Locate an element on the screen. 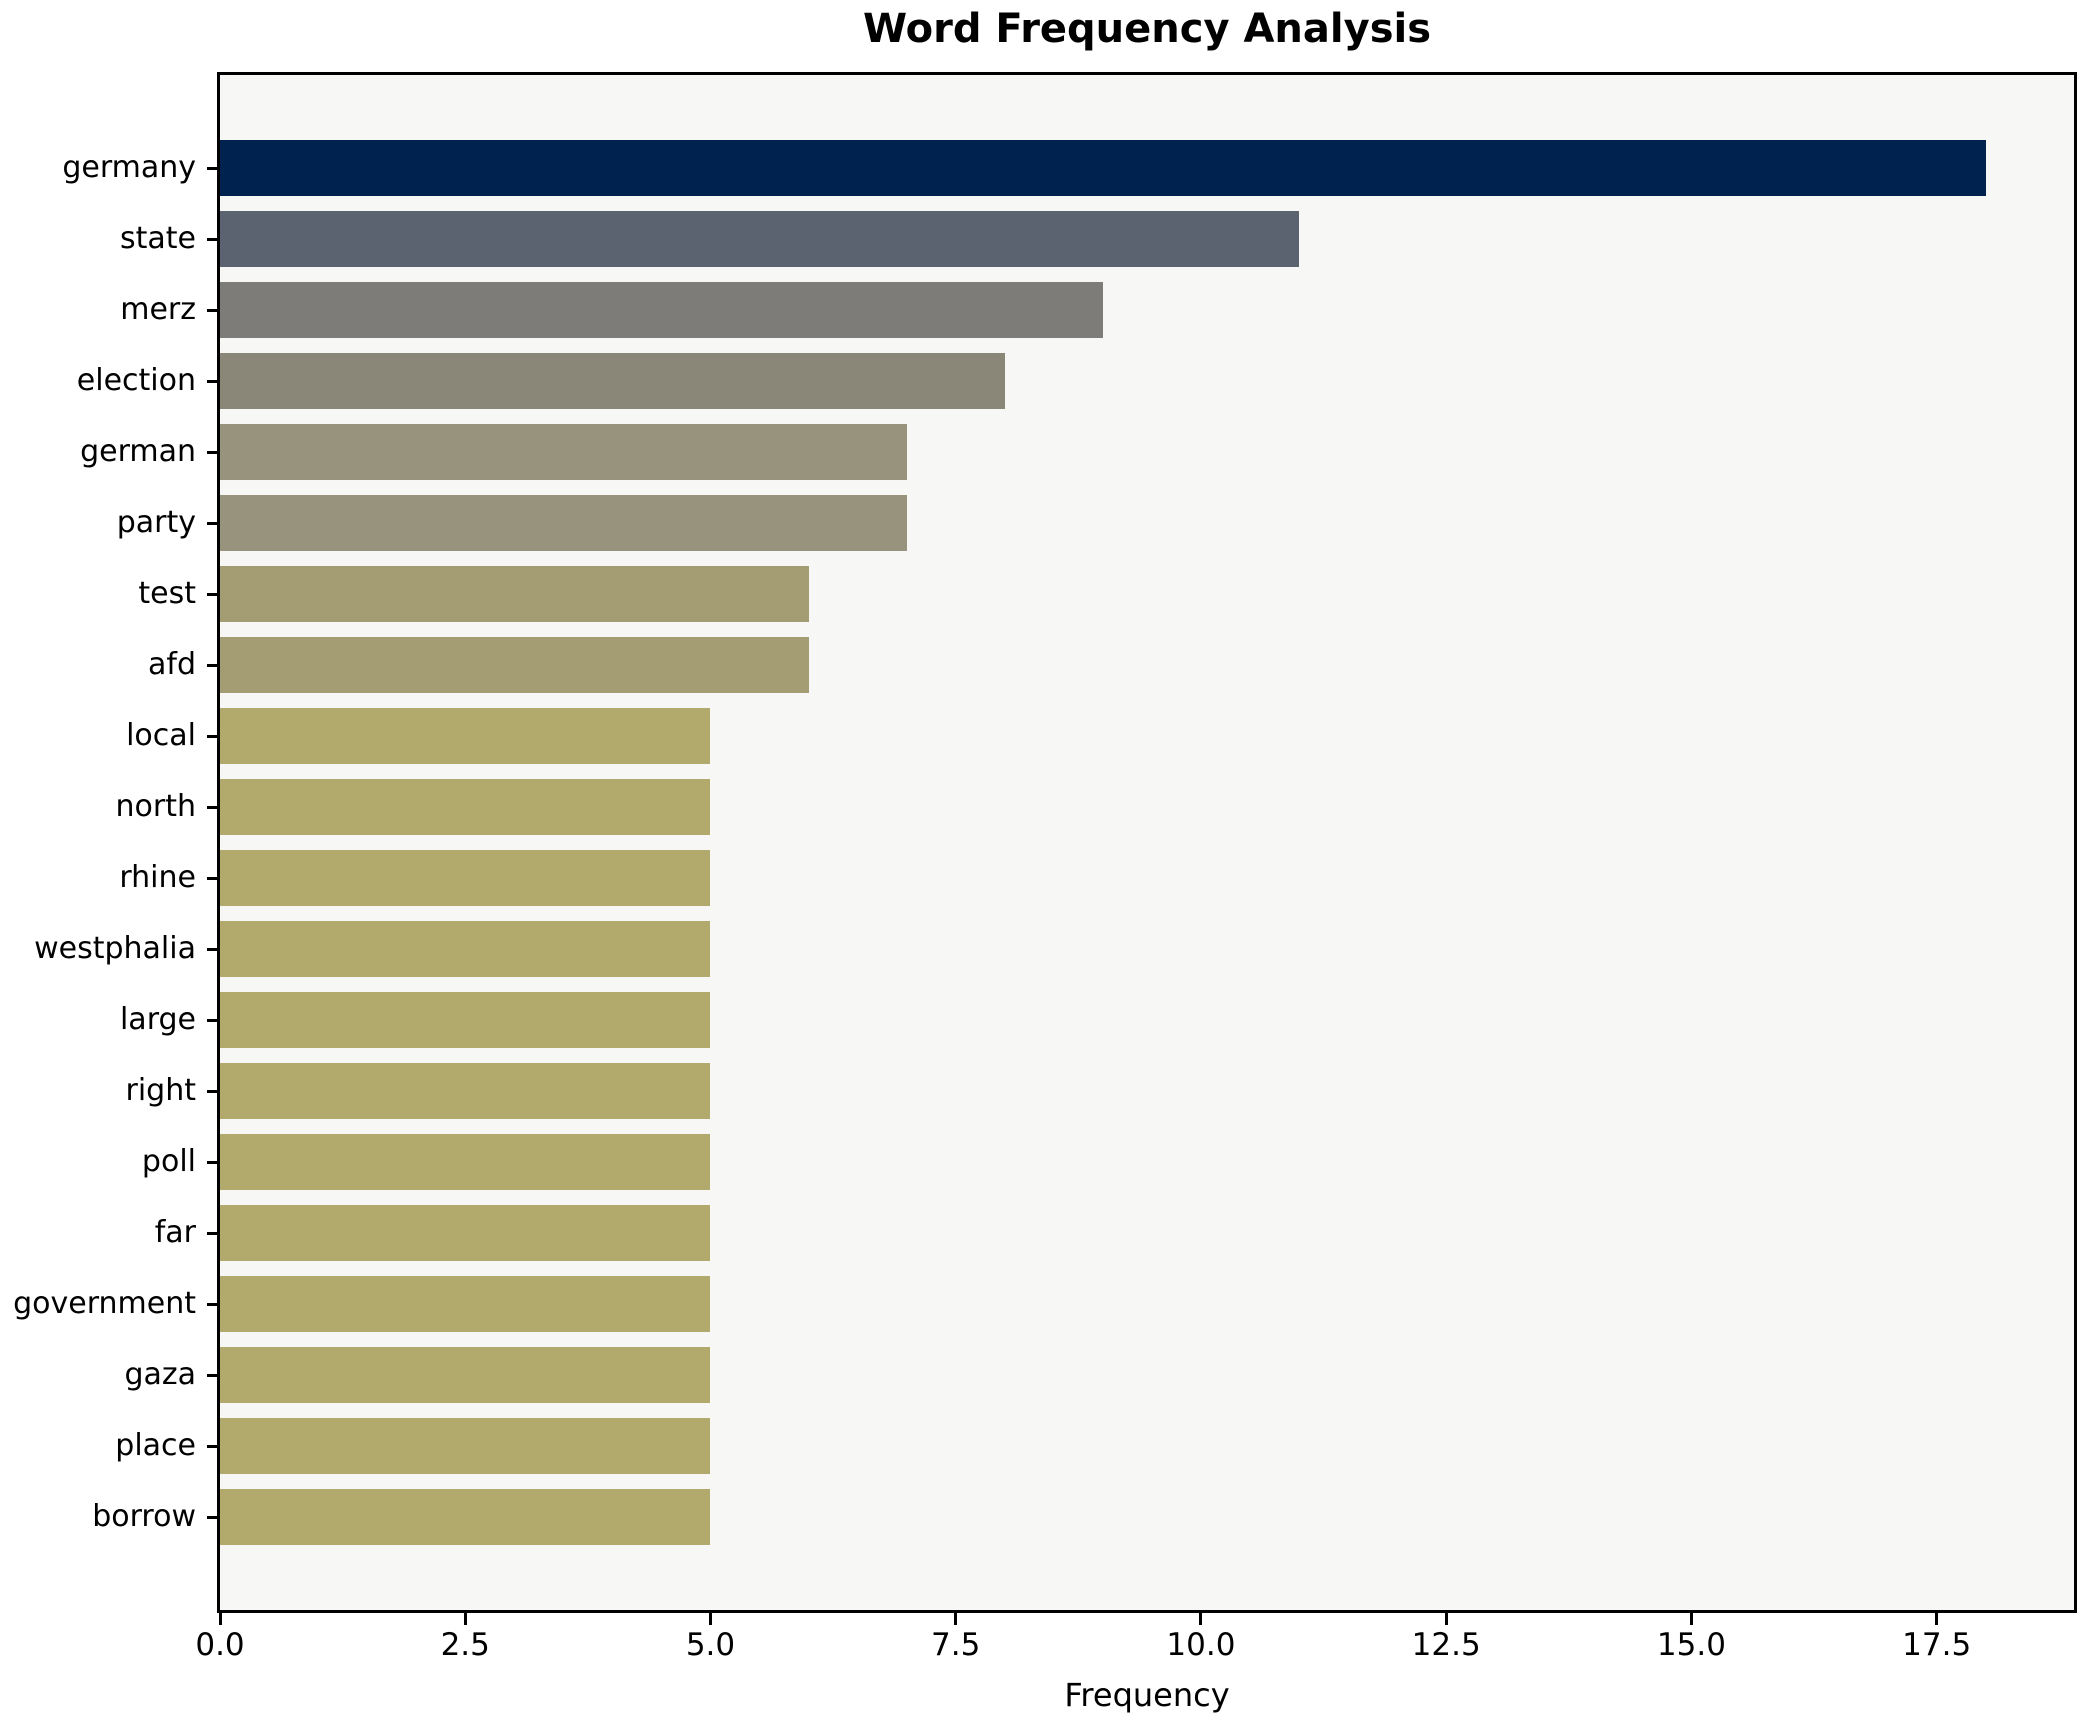 This screenshot has height=1722, width=2095. x-tick-label-17.5: 17.5 is located at coordinates (1937, 1645).